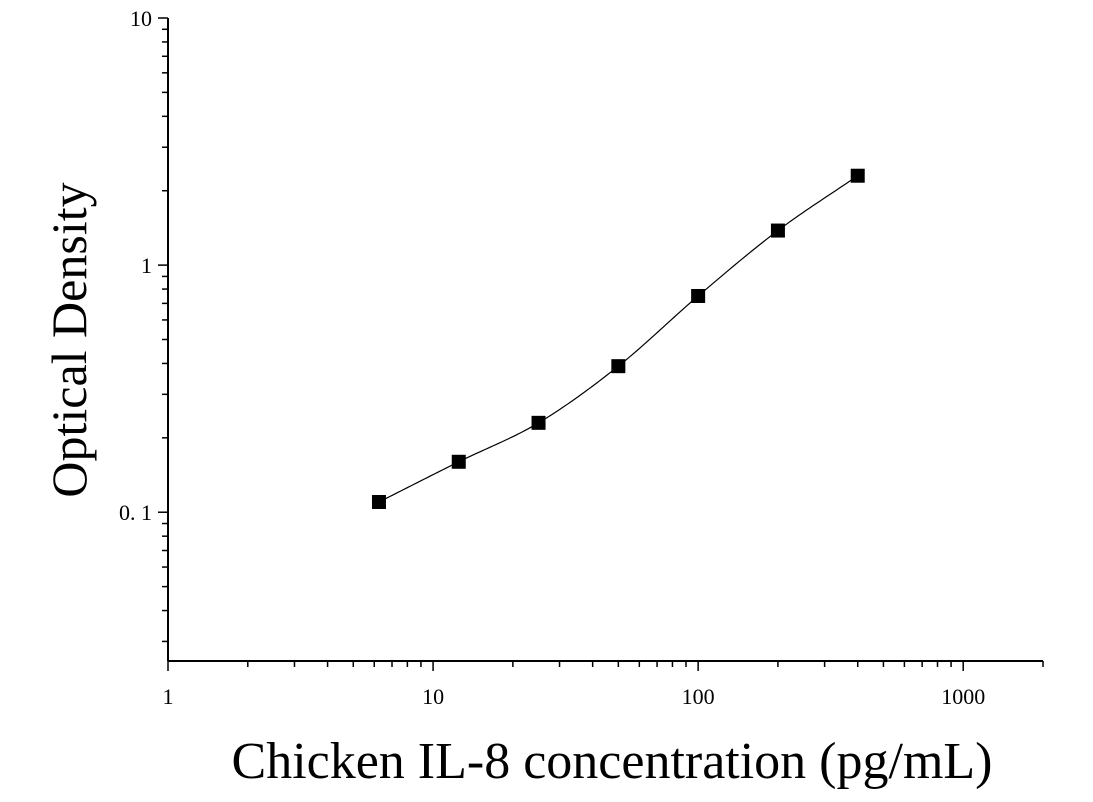  What do you see at coordinates (141, 18) in the screenshot?
I see `y-tick-label: 10` at bounding box center [141, 18].